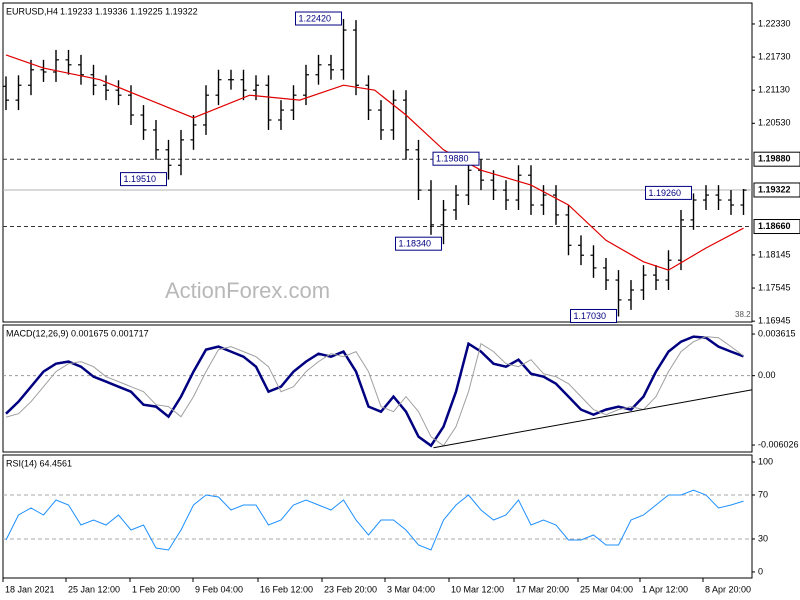 This screenshot has height=600, width=800. Describe the element at coordinates (743, 314) in the screenshot. I see `fib-label: 38.2` at that location.